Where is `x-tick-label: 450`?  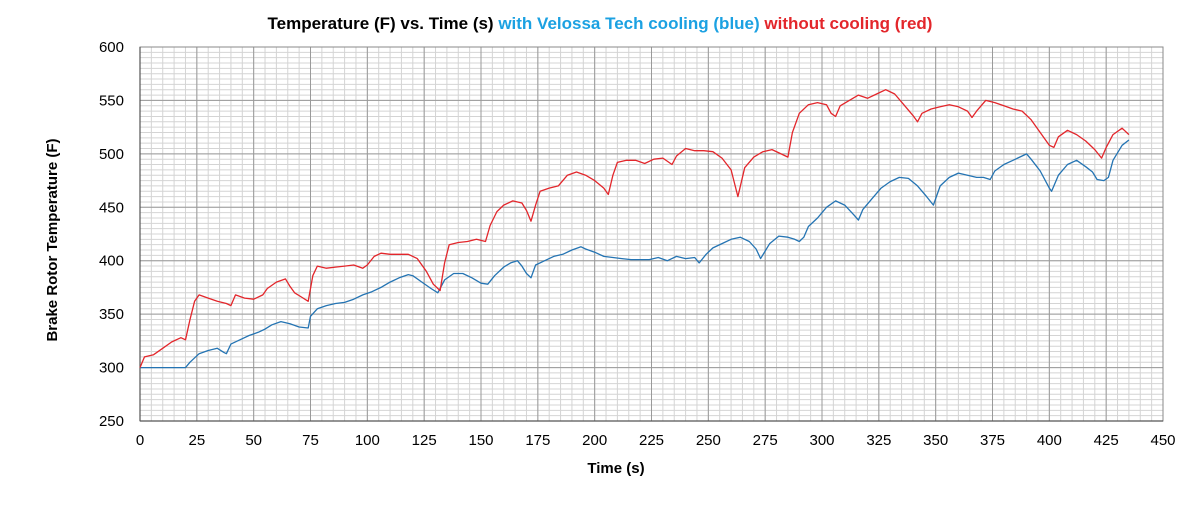 x-tick-label: 450 is located at coordinates (1162, 440).